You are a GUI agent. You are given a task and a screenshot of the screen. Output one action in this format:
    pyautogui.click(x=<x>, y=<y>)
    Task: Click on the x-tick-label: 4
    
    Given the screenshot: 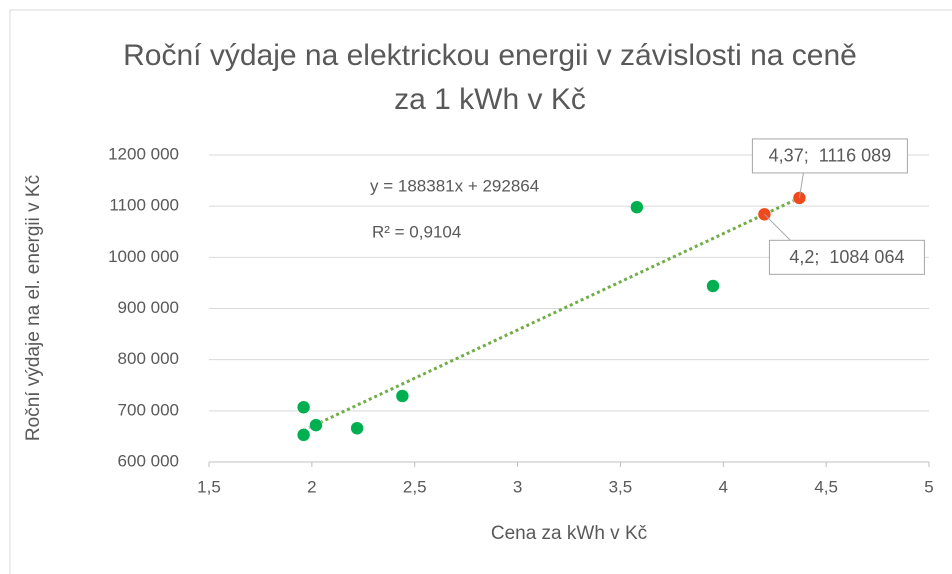 What is the action you would take?
    pyautogui.click(x=723, y=486)
    